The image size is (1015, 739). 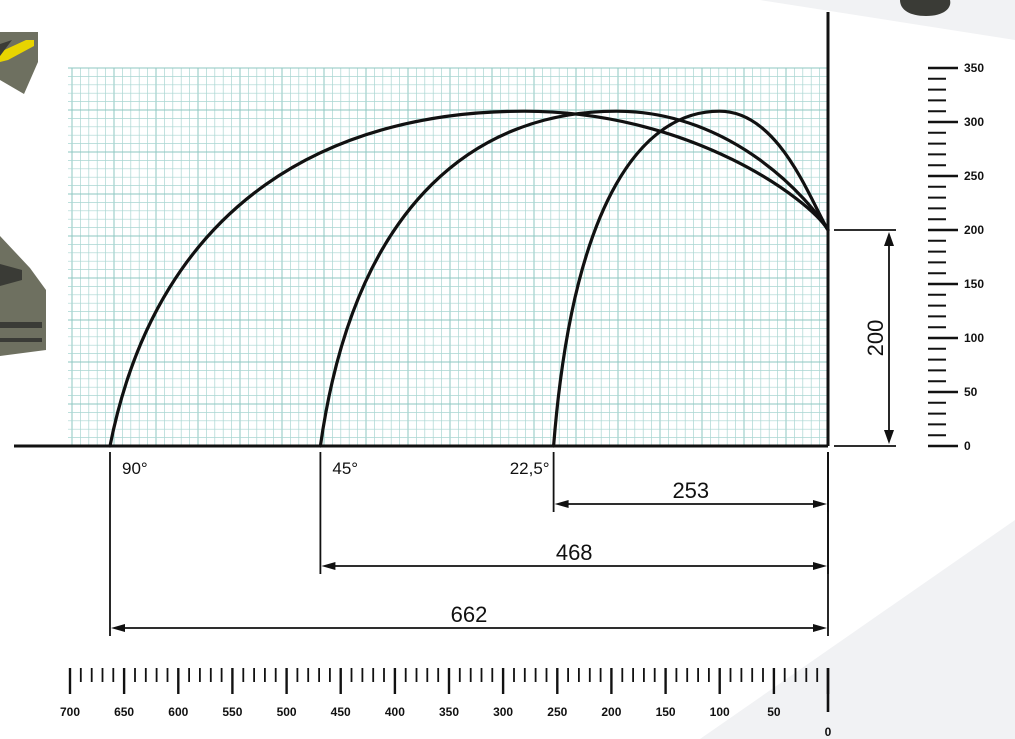 What do you see at coordinates (574, 552) in the screenshot?
I see `distance-label: 468` at bounding box center [574, 552].